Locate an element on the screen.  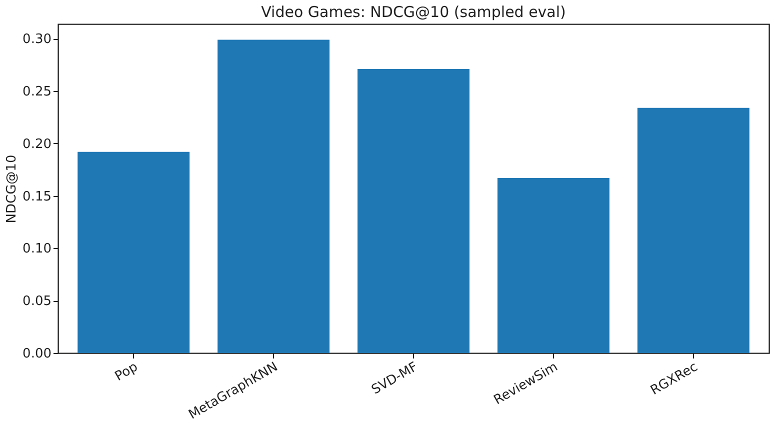
y-axis-title: NDCG@10 is located at coordinates (12, 189).